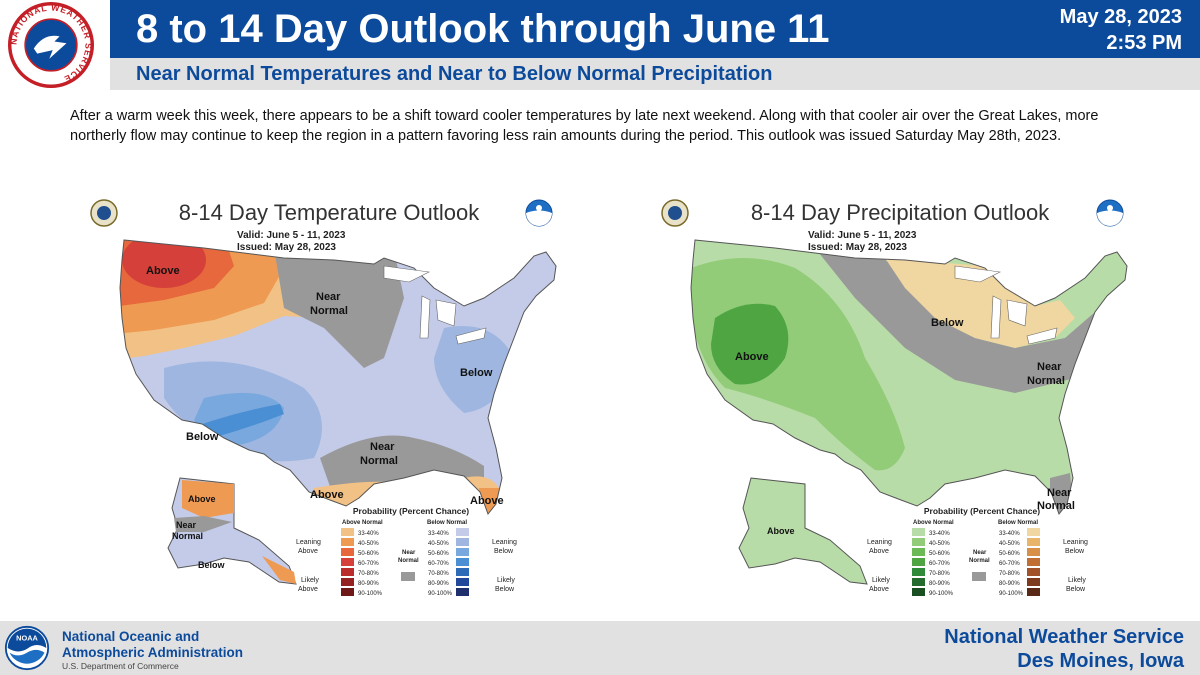 The image size is (1200, 675). Describe the element at coordinates (308, 551) in the screenshot. I see `legend-leaning-left-2: Above` at that location.